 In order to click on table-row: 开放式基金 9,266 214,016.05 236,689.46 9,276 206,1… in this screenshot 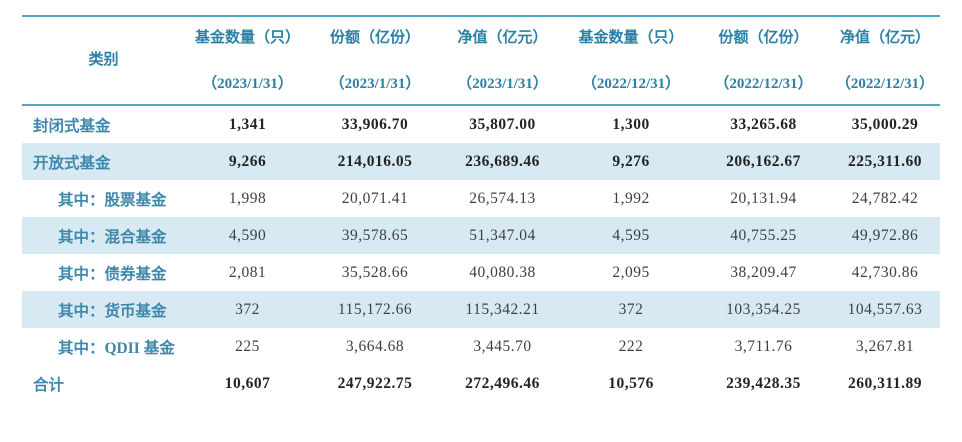, I will do `click(481, 161)`.